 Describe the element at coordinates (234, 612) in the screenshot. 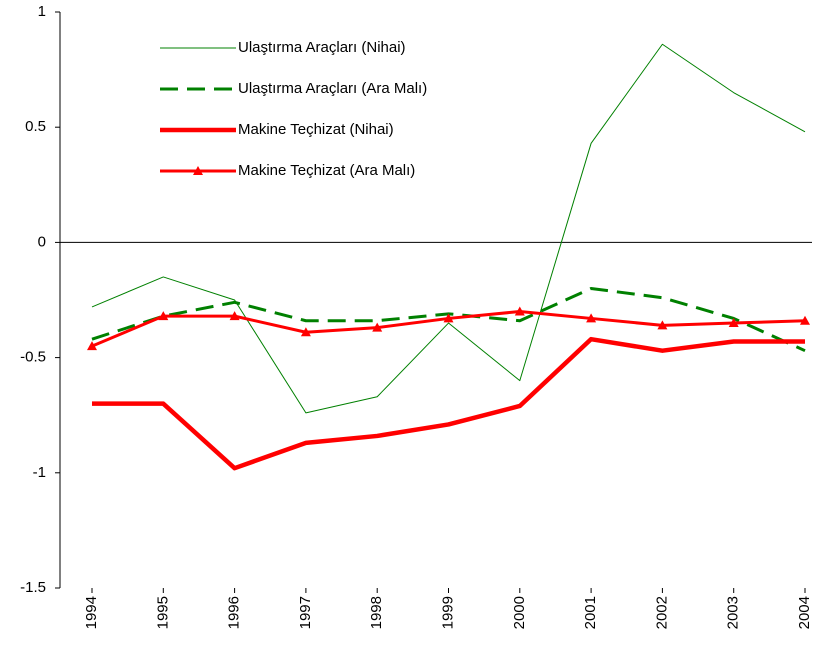

I see `x-tick-label: 1996` at that location.